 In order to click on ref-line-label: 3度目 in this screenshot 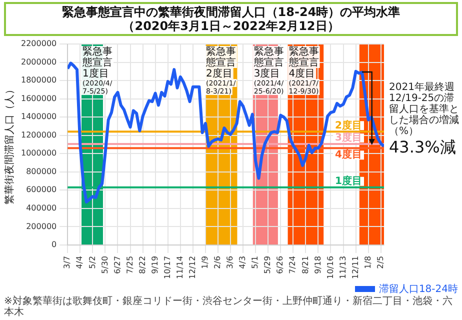, I will do `click(348, 138)`.